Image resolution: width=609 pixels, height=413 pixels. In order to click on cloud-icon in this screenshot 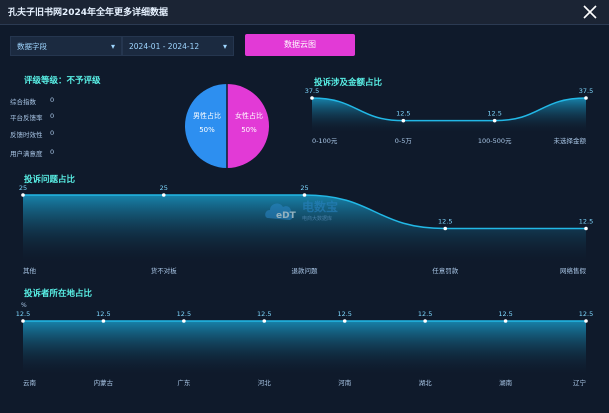, I will do `click(279, 211)`.